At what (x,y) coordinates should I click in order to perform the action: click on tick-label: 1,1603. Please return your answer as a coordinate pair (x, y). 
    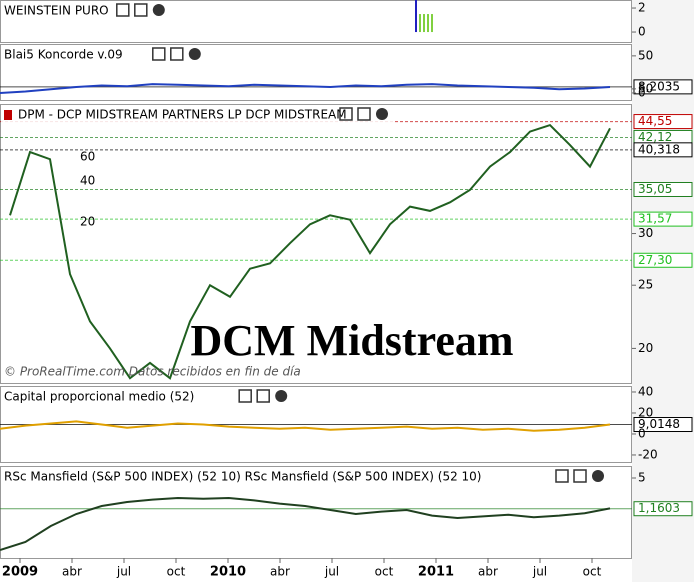
    Looking at the image, I should click on (659, 508).